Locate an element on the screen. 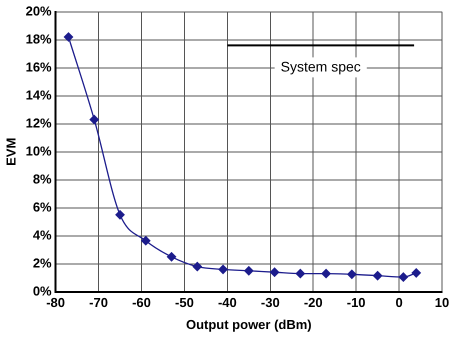 The height and width of the screenshot is (337, 454). y-tick-label: 6% is located at coordinates (42, 206).